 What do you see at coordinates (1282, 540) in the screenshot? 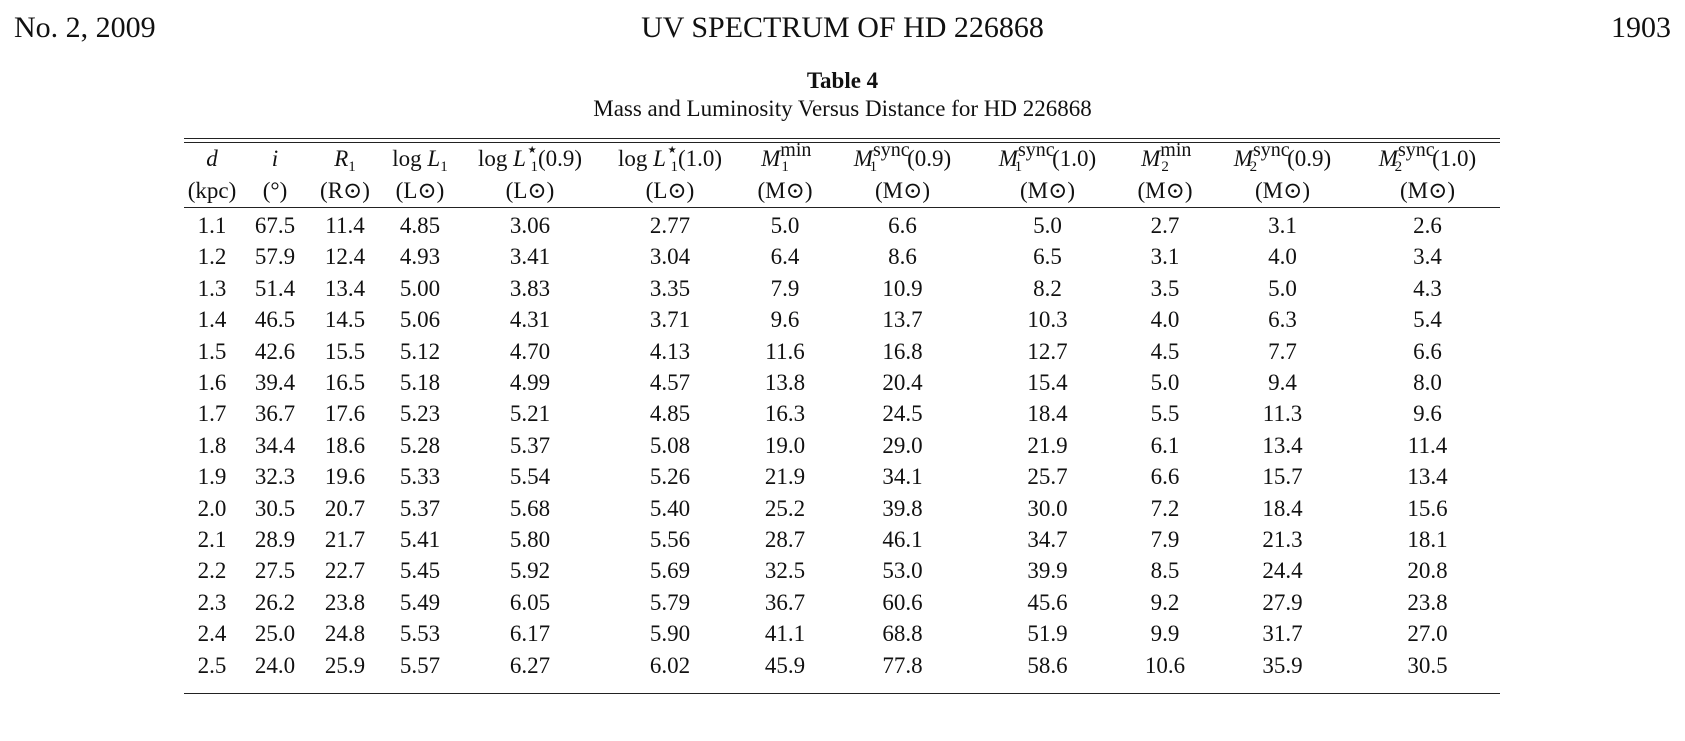
I see `table-cell: 21.3` at bounding box center [1282, 540].